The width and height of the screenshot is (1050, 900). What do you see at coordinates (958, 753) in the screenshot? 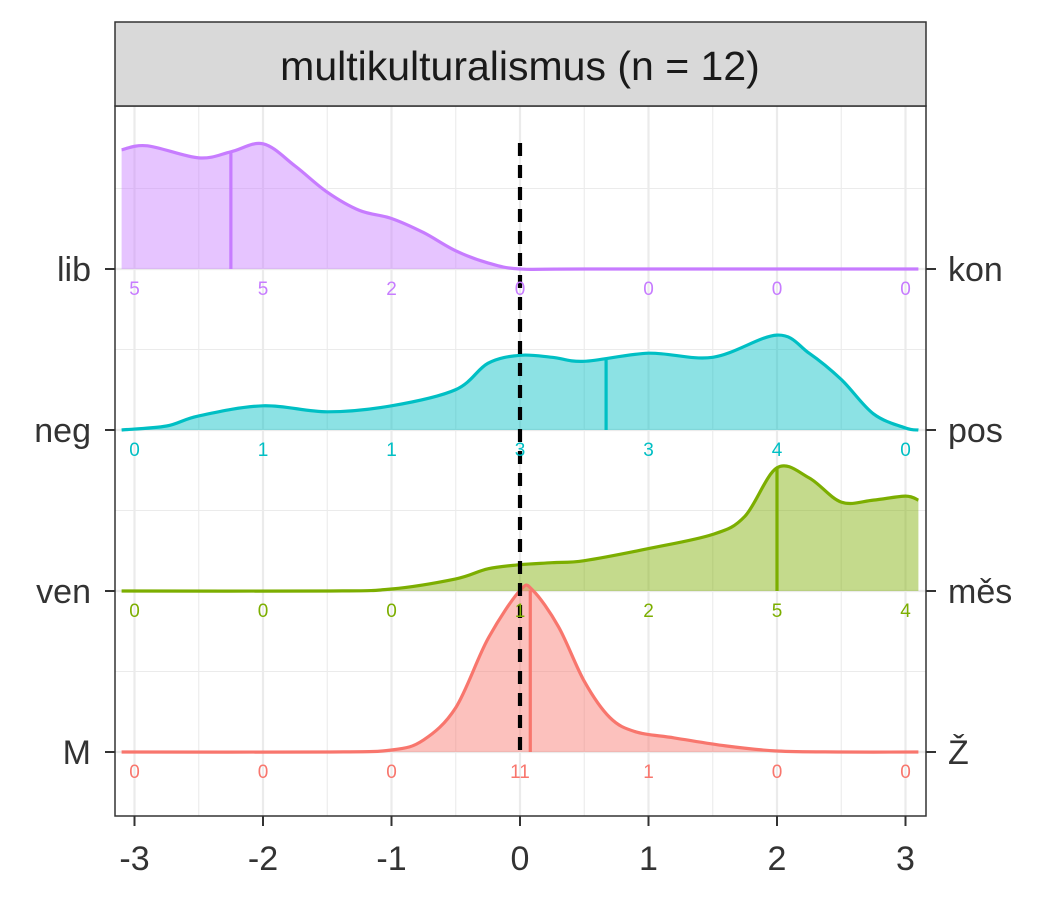
I see `y-label-right: Ž` at bounding box center [958, 753].